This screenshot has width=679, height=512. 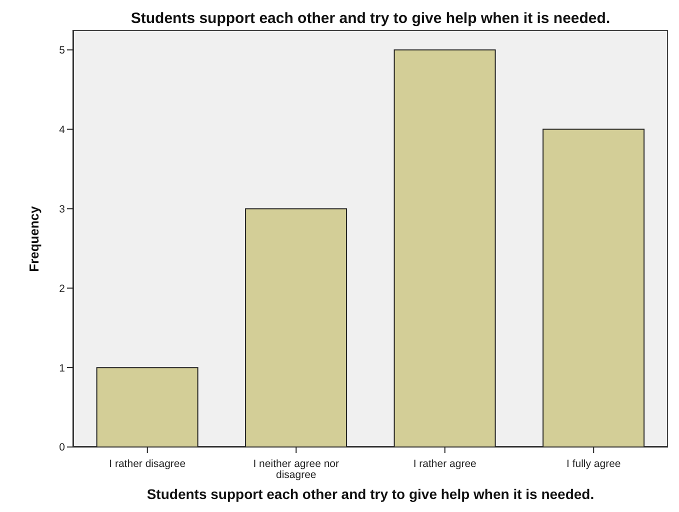 I want to click on y-axis-title: Frequency, so click(x=34, y=239).